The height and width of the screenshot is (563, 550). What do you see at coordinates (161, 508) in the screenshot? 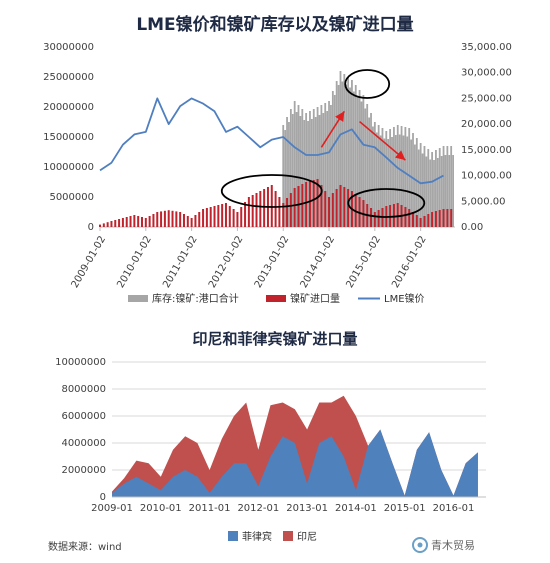
I see `x-tick-label: 2010-01` at bounding box center [161, 508].